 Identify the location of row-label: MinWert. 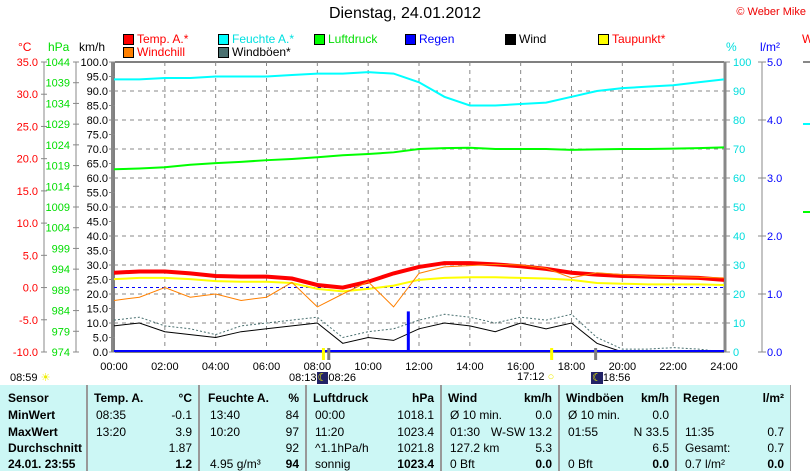
(32, 415).